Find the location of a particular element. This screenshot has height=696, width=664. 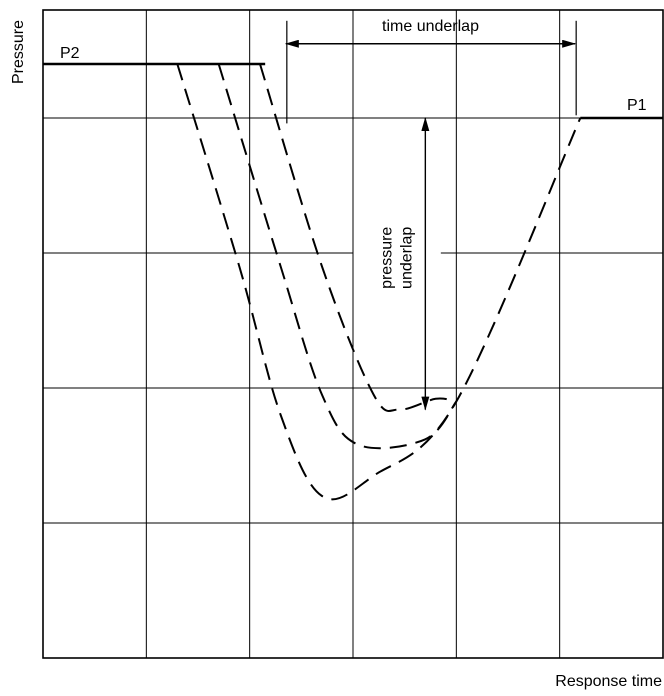

series-label-p2: P2 is located at coordinates (70, 53).